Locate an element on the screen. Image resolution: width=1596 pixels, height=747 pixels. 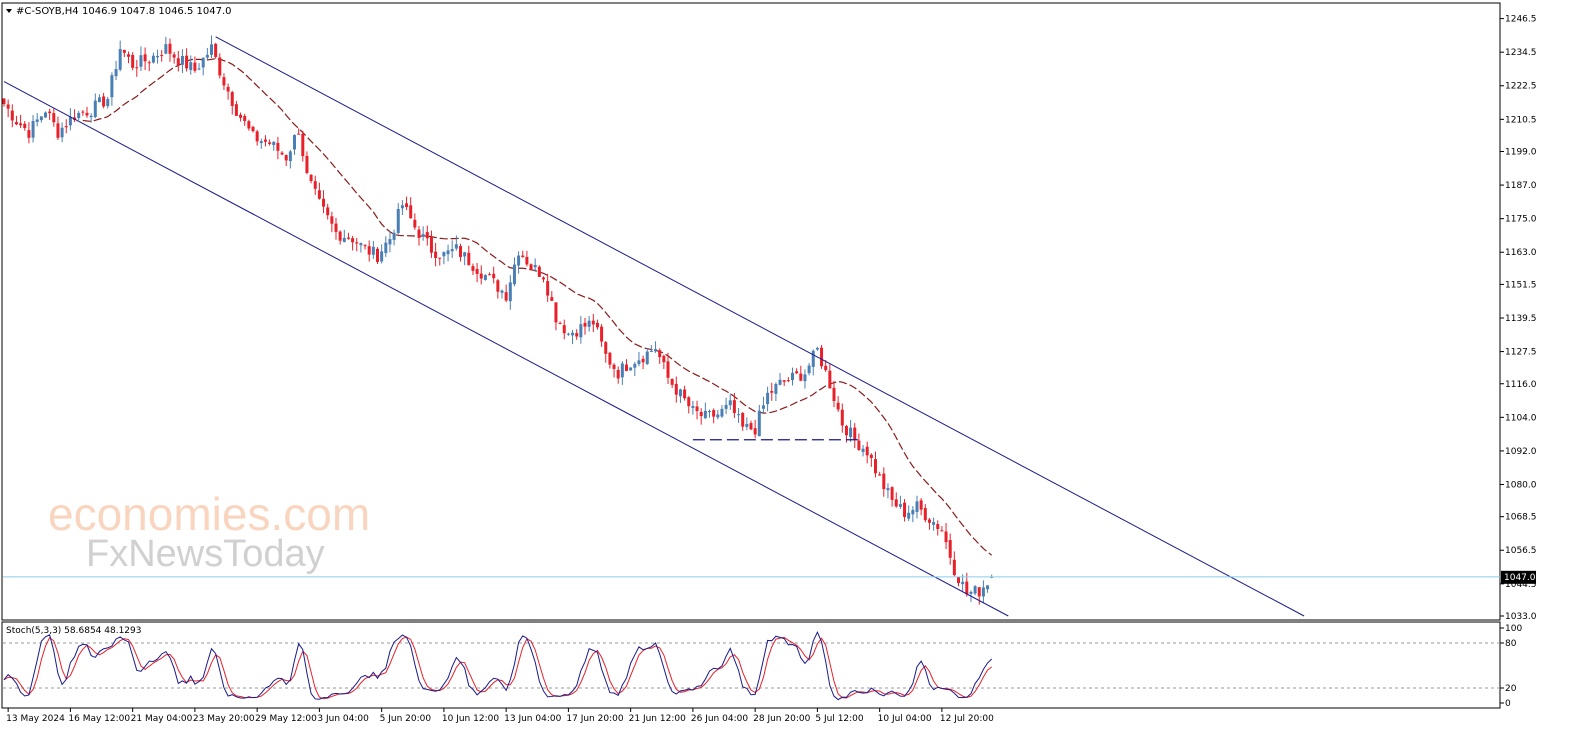
time-tick-label: 10 Jun 12:00 is located at coordinates (470, 719).